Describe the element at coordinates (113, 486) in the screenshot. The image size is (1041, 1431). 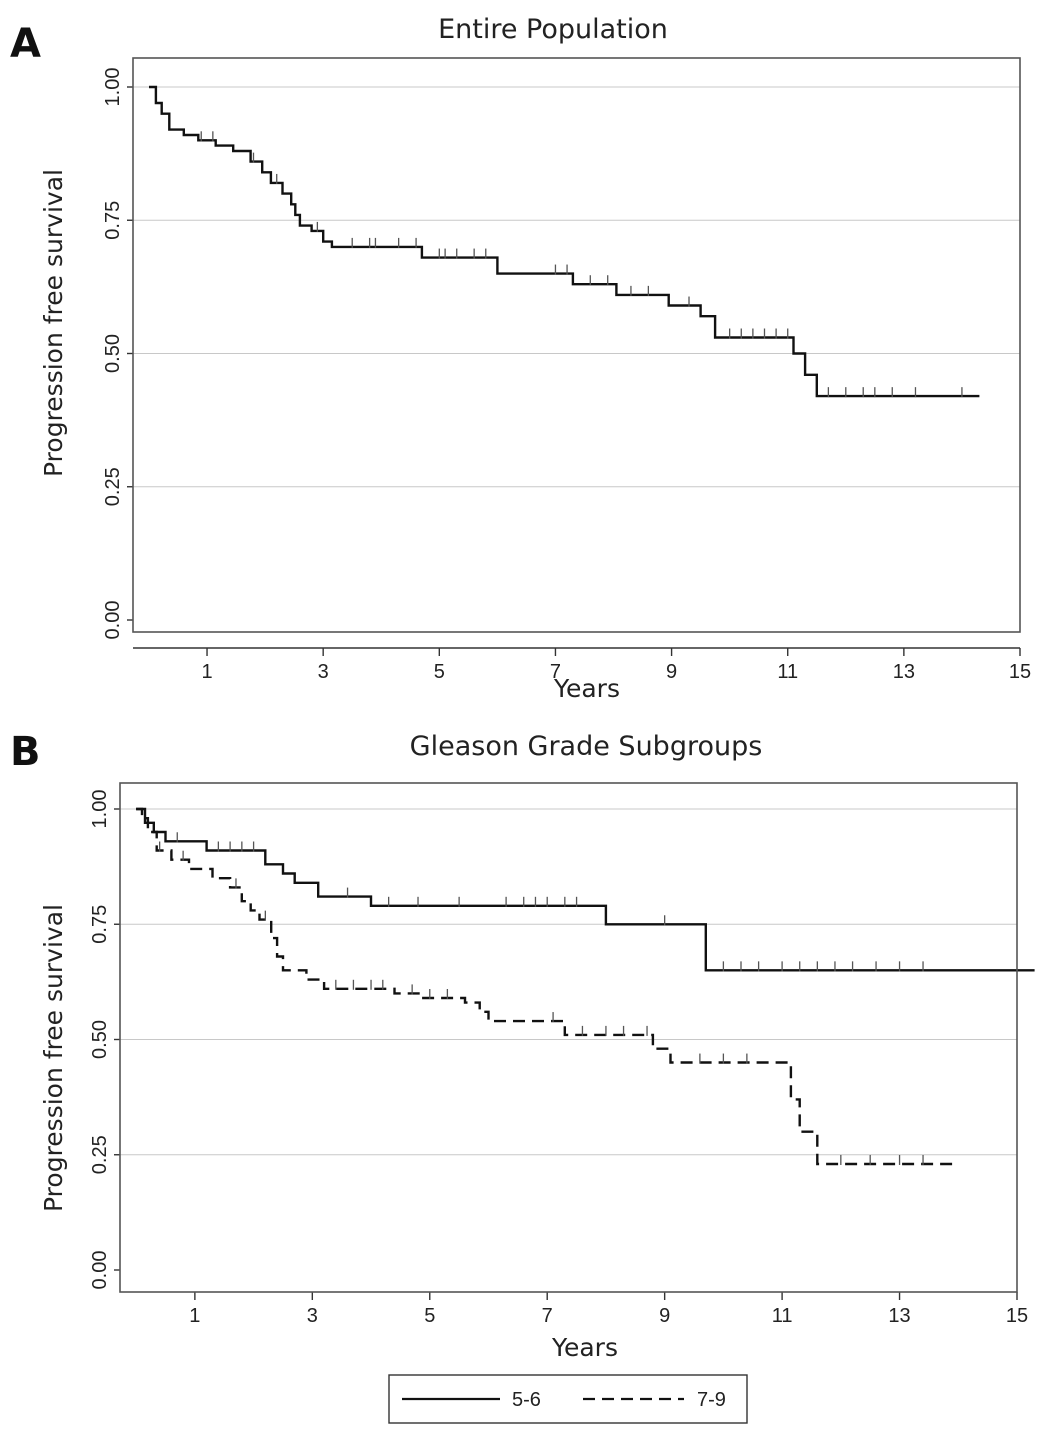
I see `panel-a-y-tick-label: 0.25` at that location.